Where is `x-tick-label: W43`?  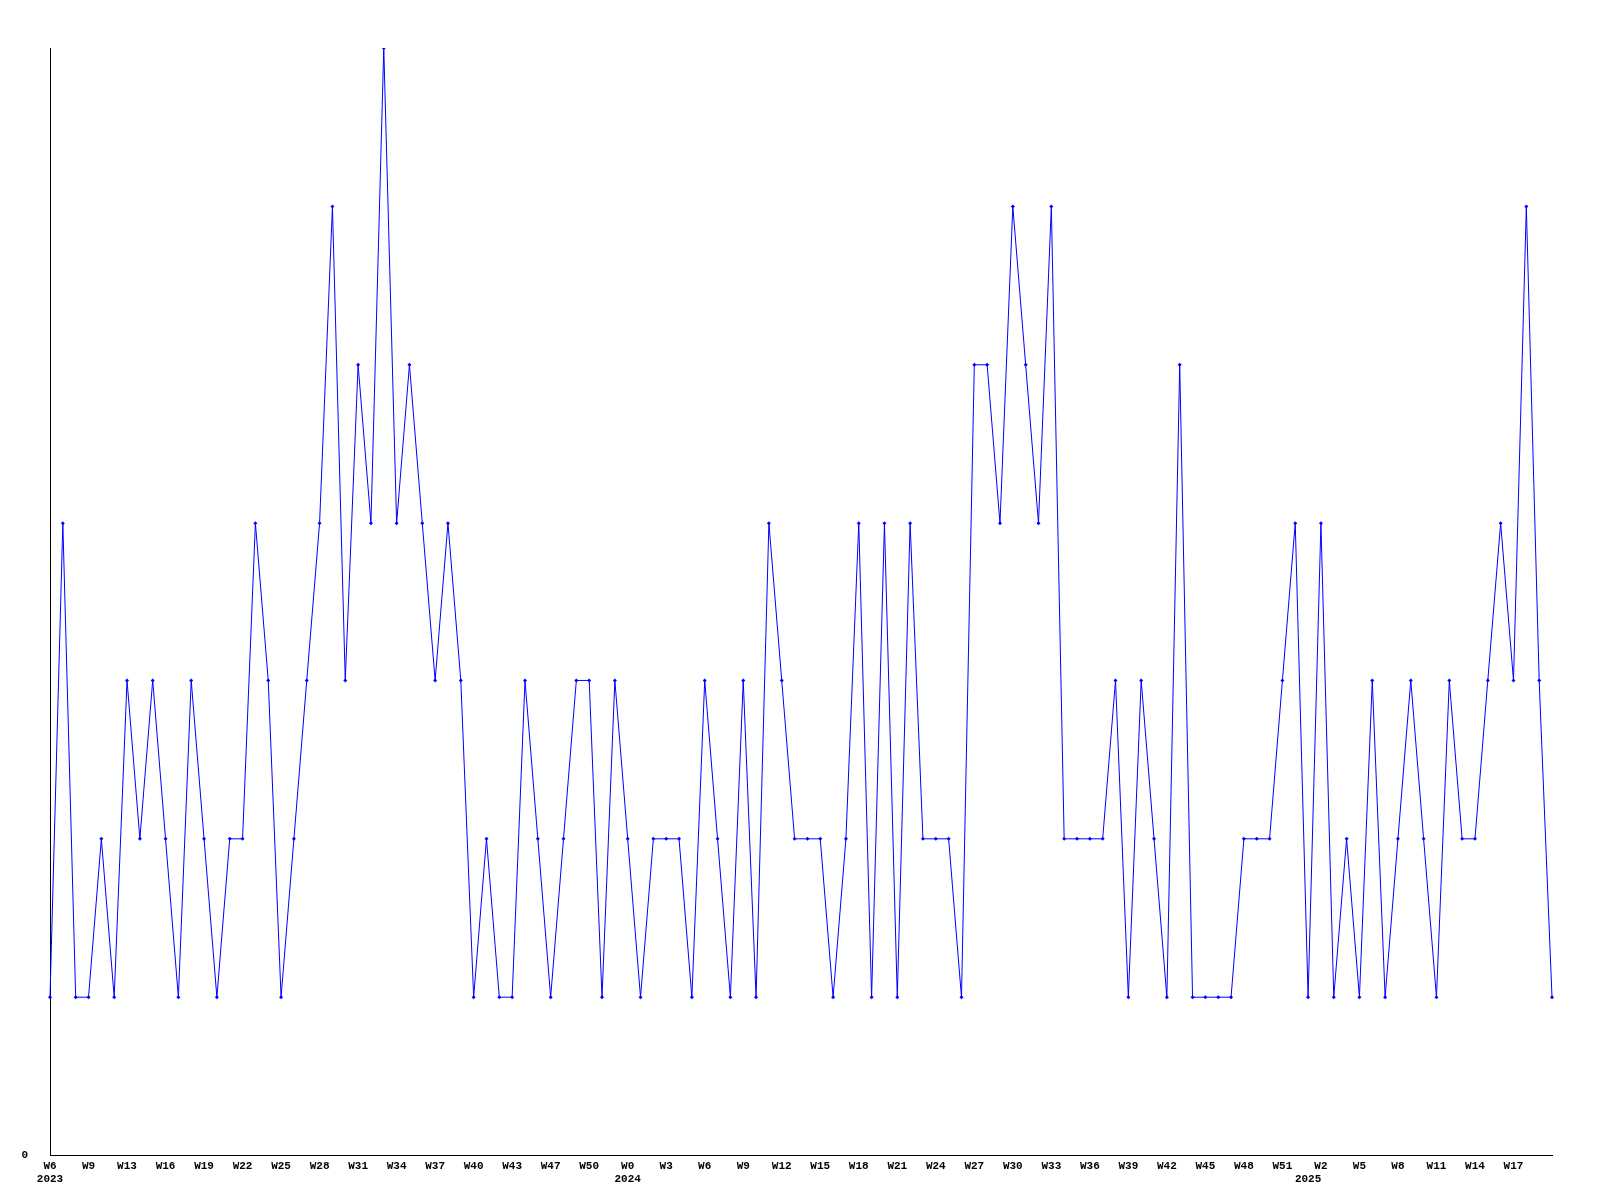 x-tick-label: W43 is located at coordinates (512, 1165).